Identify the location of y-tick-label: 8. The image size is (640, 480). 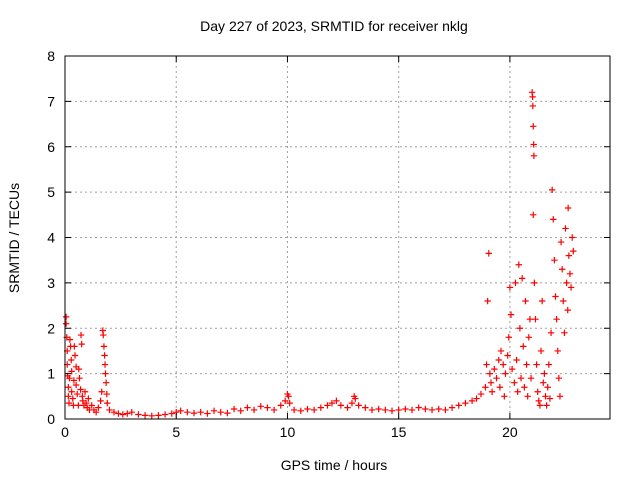
(51, 56).